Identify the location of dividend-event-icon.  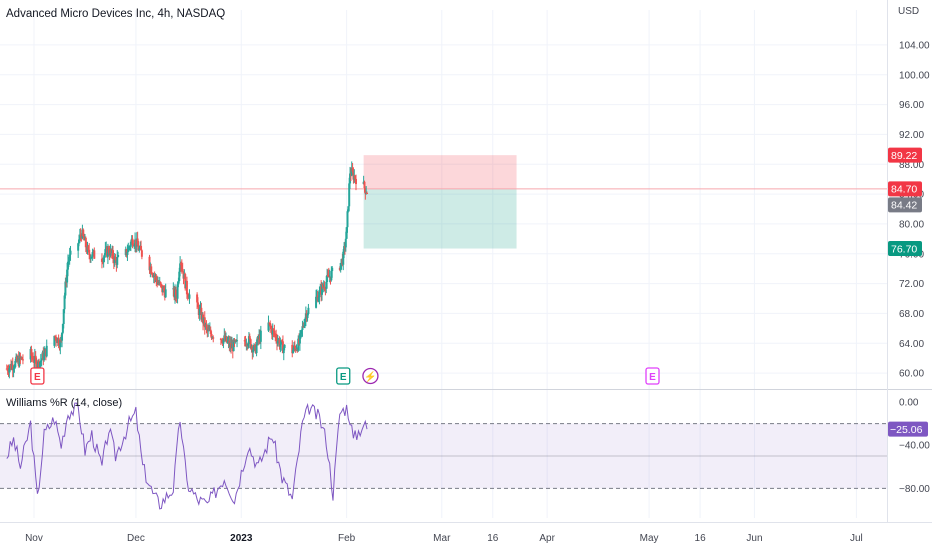
(370, 376).